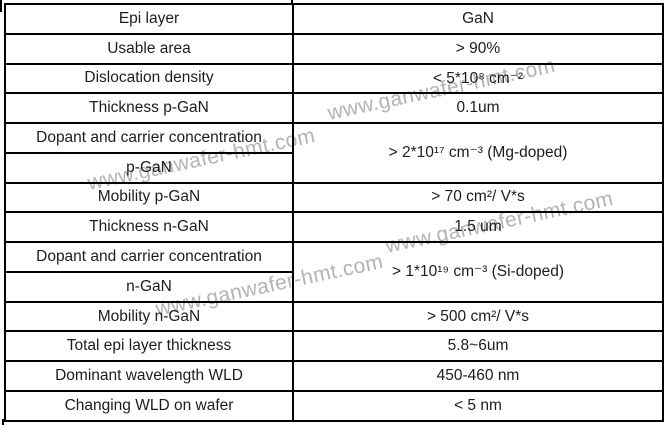 This screenshot has height=425, width=669. I want to click on row-value-merged: > 1*10¹⁹ cm⁻³ (Si-doped), so click(478, 272).